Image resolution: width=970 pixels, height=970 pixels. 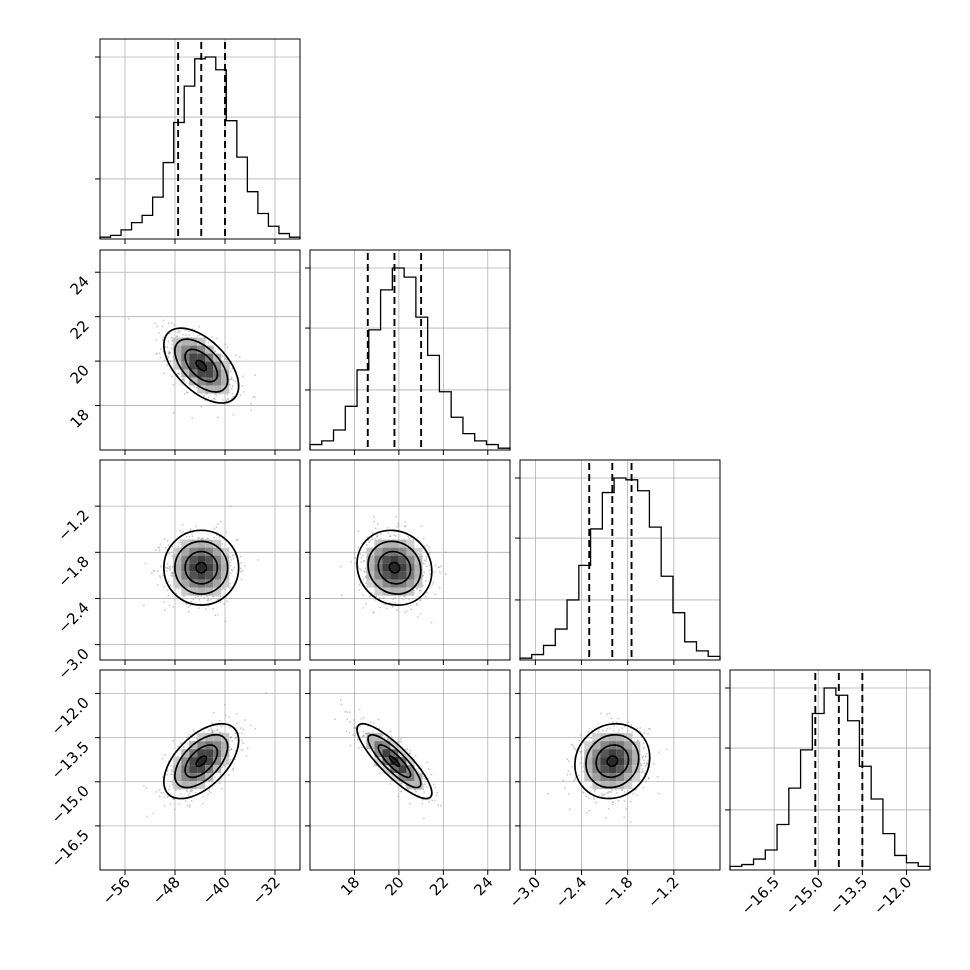 What do you see at coordinates (830, 770) in the screenshot?
I see `panel-frame` at bounding box center [830, 770].